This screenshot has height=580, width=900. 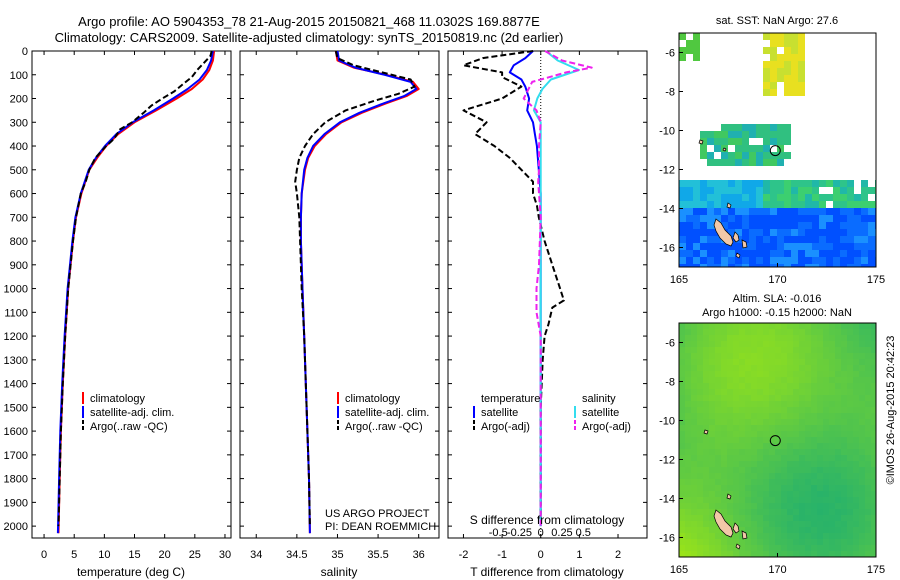 I want to click on map-x-tick-label: 170, so click(x=777, y=570).